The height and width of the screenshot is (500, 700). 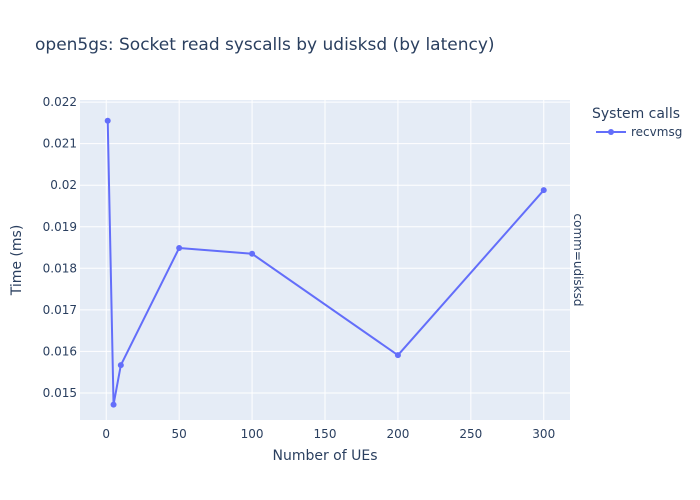 What do you see at coordinates (60, 144) in the screenshot?
I see `y-tick-label: 0.021` at bounding box center [60, 144].